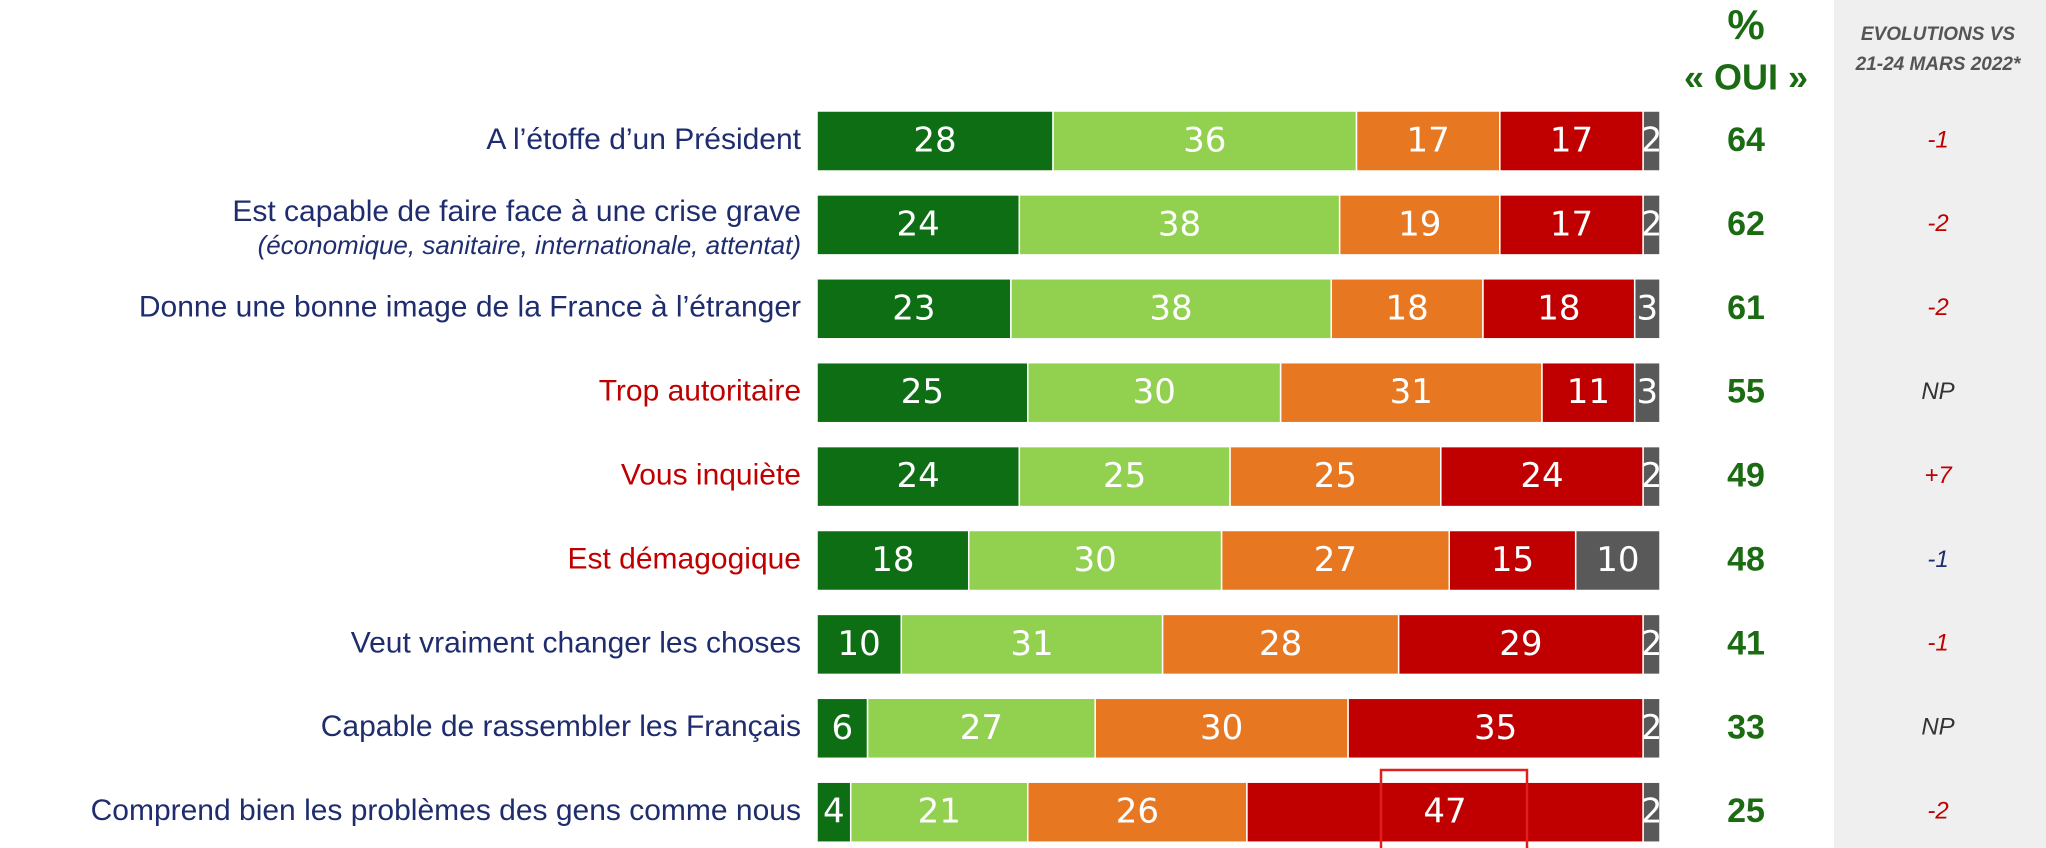  Describe the element at coordinates (1746, 77) in the screenshot. I see `oui-subtitle: « OUI »` at that location.